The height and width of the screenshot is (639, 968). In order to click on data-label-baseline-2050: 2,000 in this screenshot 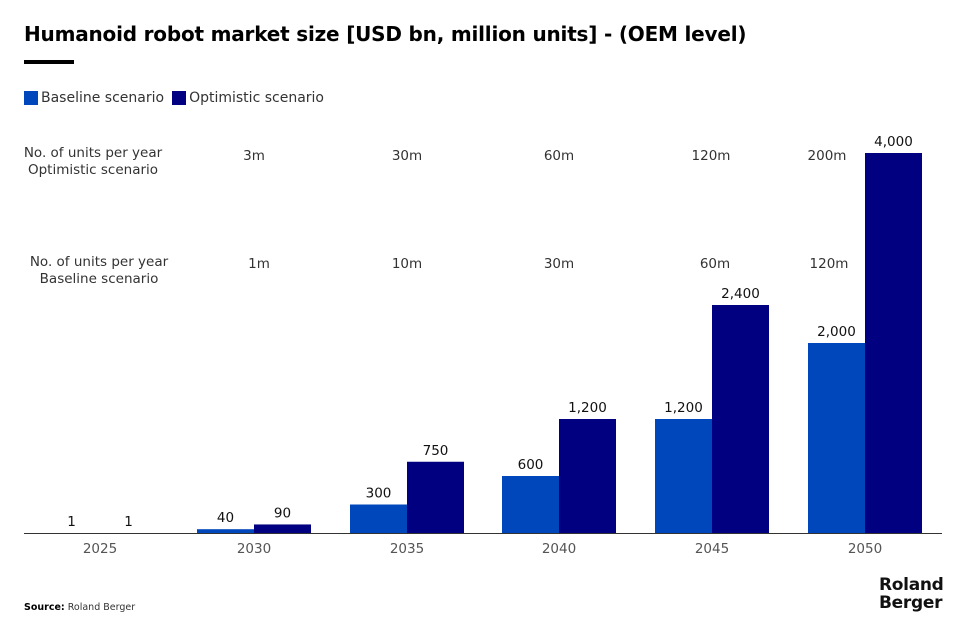, I will do `click(836, 332)`.